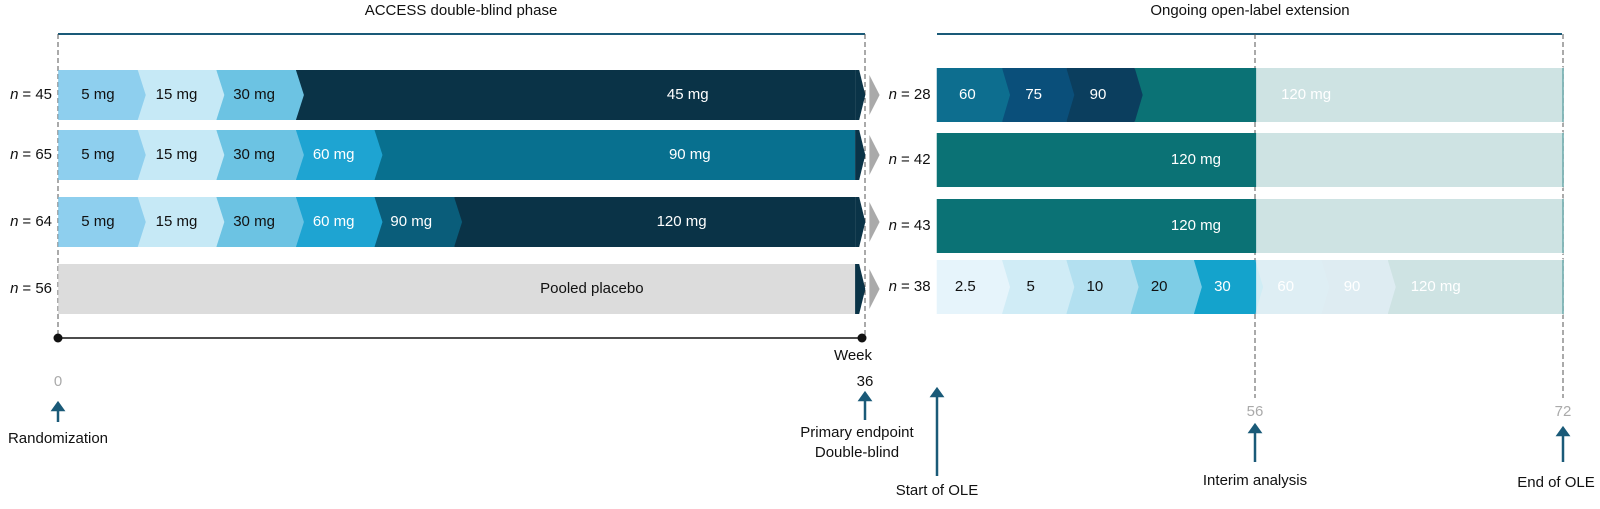  Describe the element at coordinates (688, 94) in the screenshot. I see `segment-label: 45 mg` at that location.